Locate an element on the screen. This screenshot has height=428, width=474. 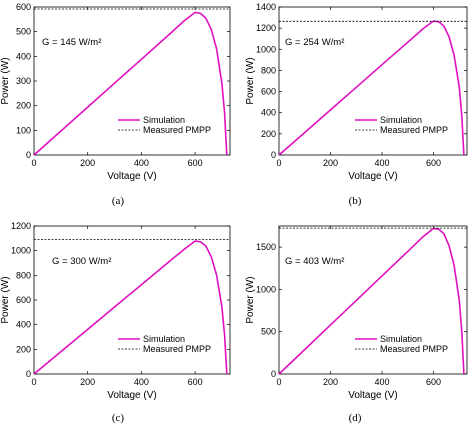
y-tick-label: 1500 is located at coordinates (266, 247).